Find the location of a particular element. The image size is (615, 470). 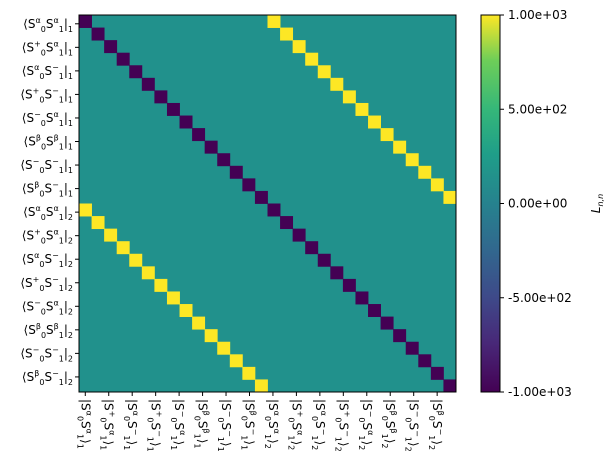

row-label: ⟨S+0Sα1|2 is located at coordinates (47, 237).